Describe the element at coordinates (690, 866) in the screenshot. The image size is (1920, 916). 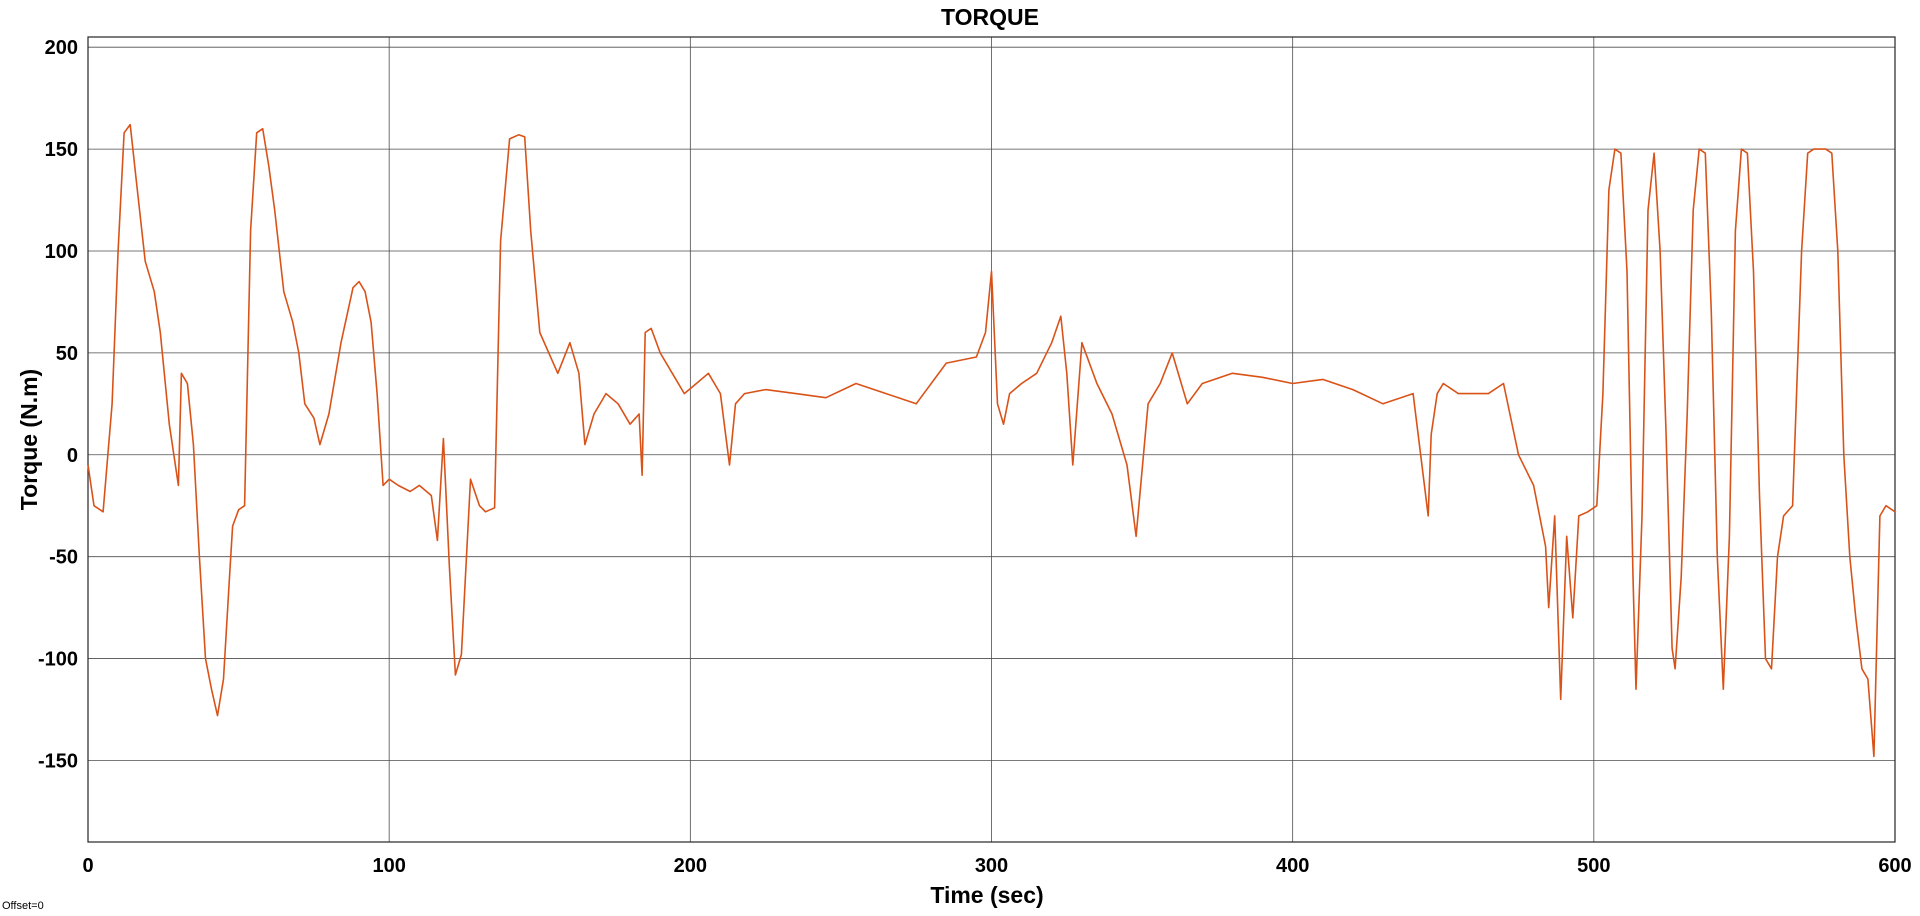
I see `x-tick-label: 200` at that location.